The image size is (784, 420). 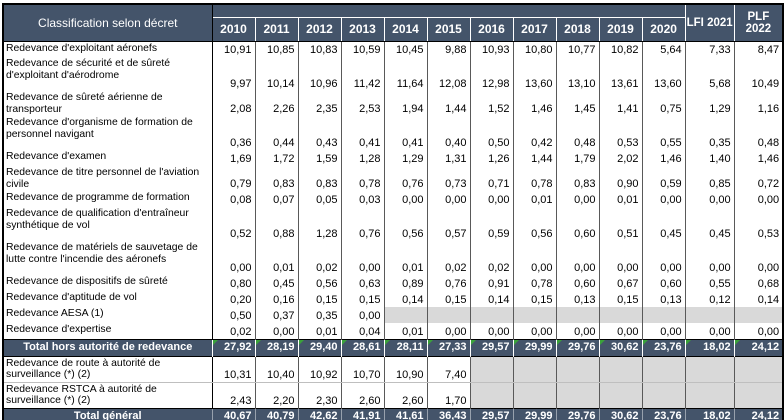 I want to click on value-cell: 0,08, so click(x=234, y=199).